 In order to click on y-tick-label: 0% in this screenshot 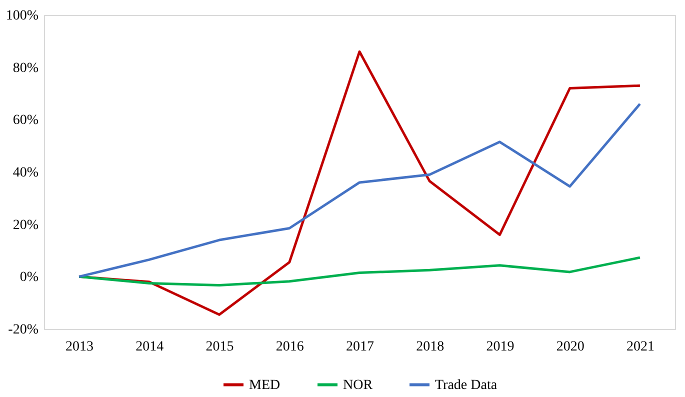, I will do `click(29, 278)`.